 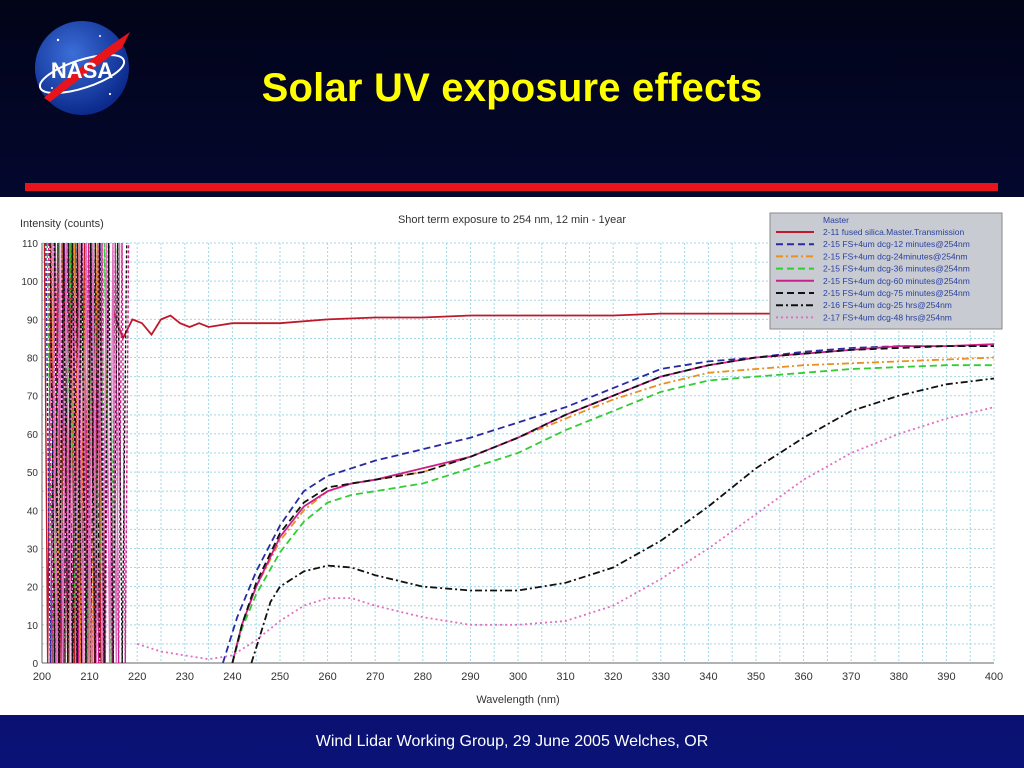 What do you see at coordinates (33, 320) in the screenshot?
I see `y-tick-label: 90` at bounding box center [33, 320].